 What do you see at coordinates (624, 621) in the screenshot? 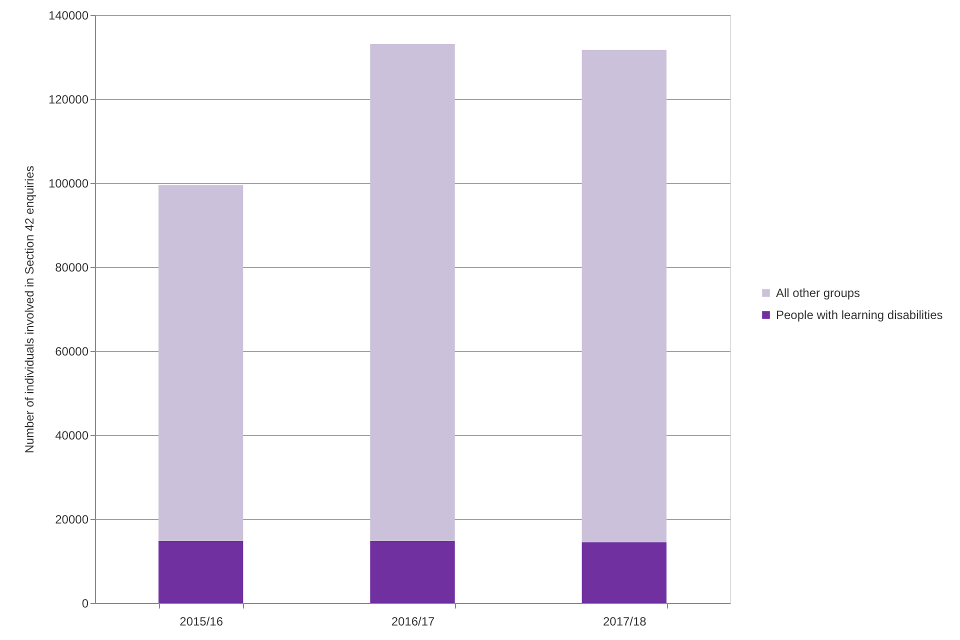
I see `x-tick-label: 2017/18` at bounding box center [624, 621].